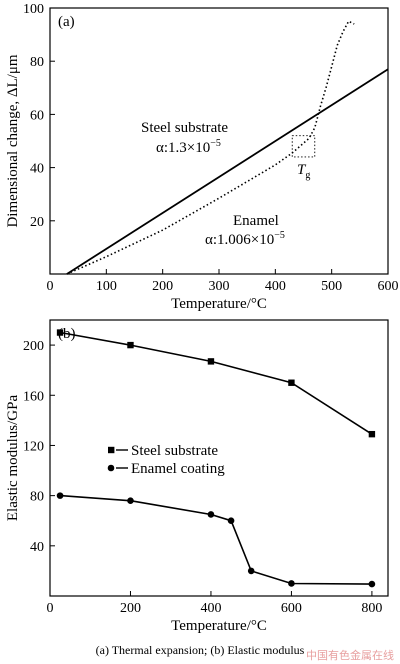  I want to click on b-y-tick-label: 80, so click(37, 497).